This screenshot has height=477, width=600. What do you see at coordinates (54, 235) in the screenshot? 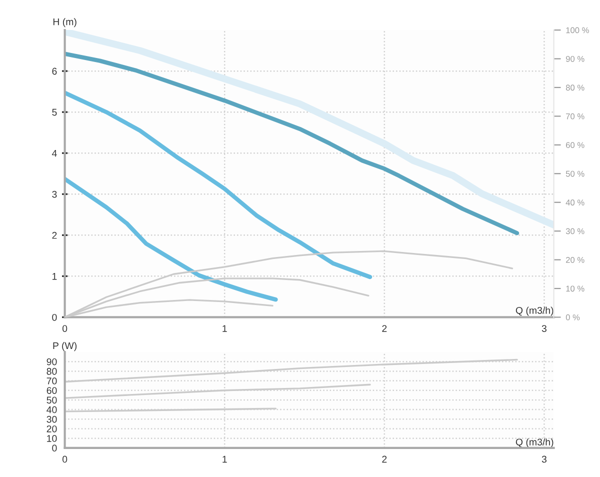
I see `y-tick-label: 2` at bounding box center [54, 235].